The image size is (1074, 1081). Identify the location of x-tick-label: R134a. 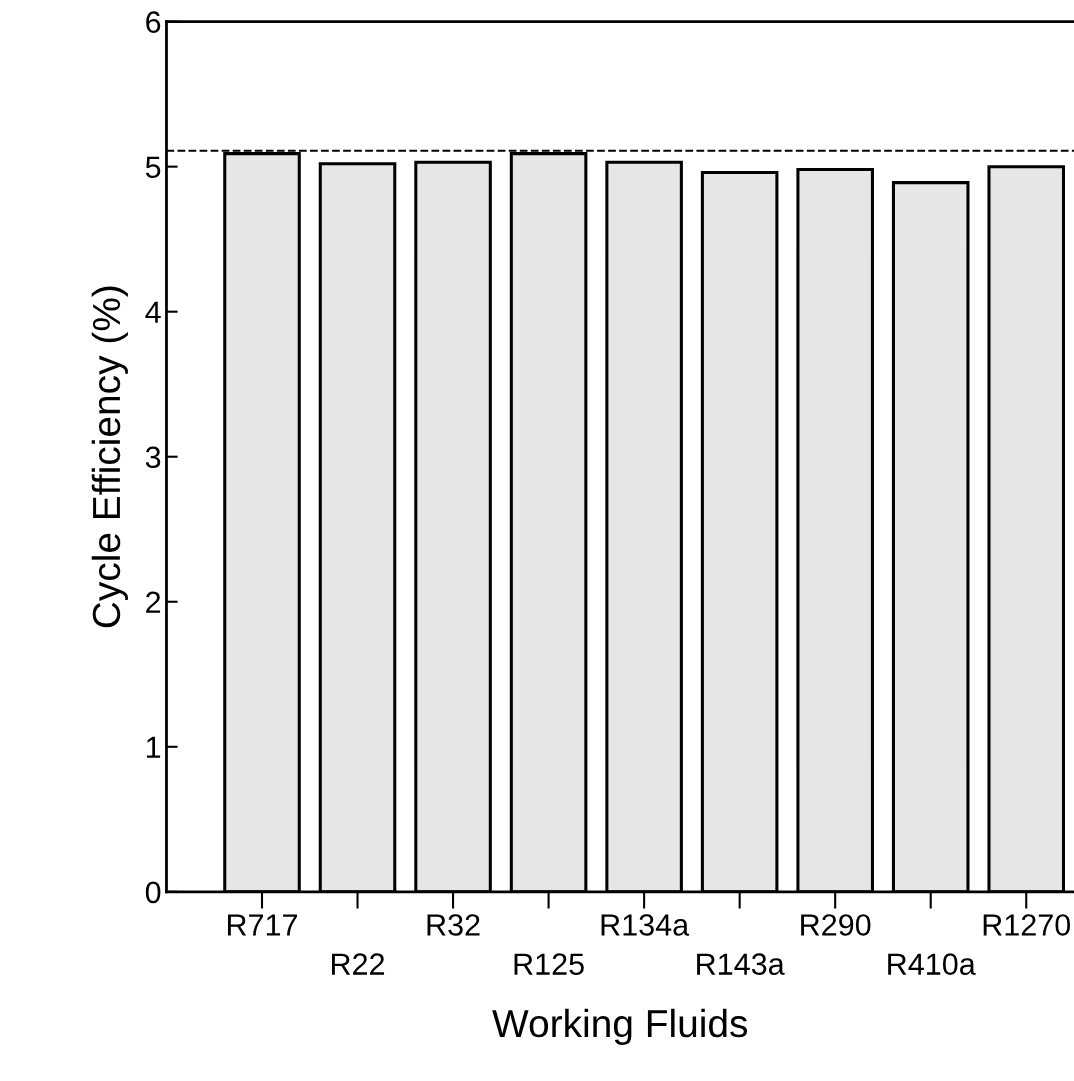
(645, 925).